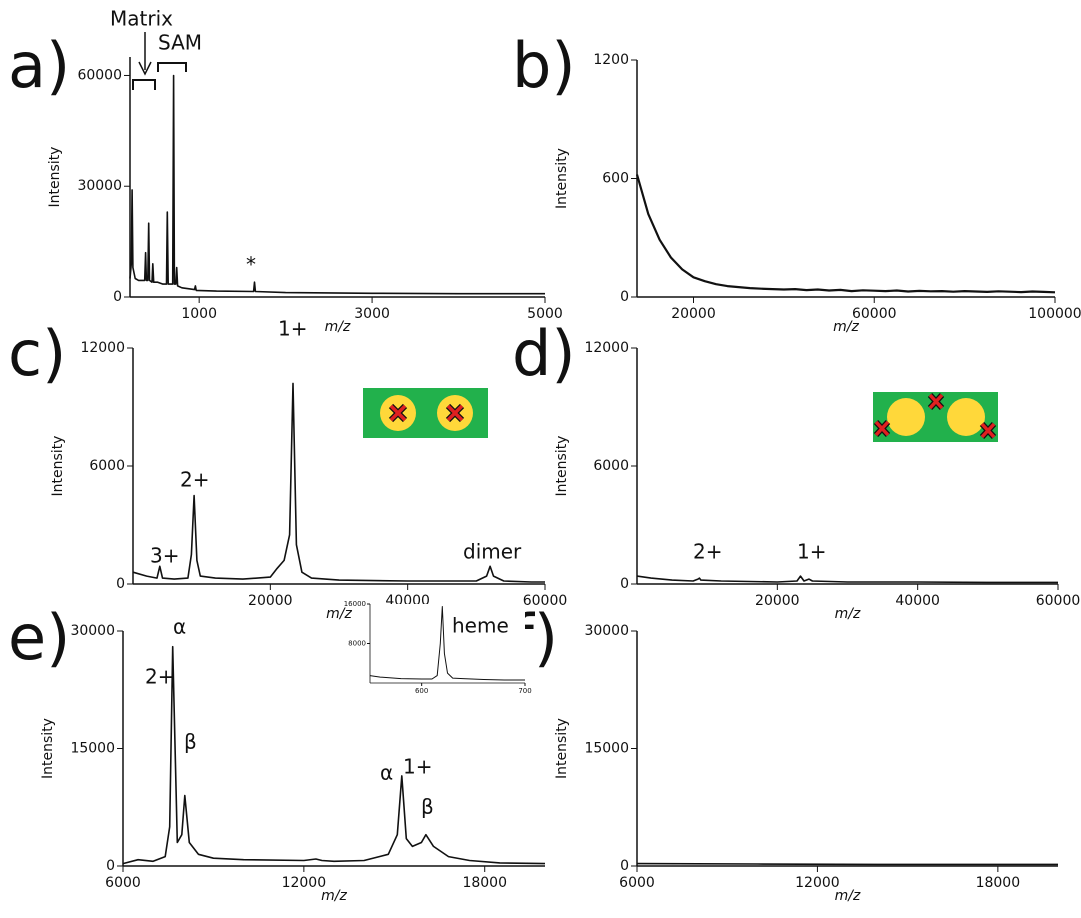 Image resolution: width=1081 pixels, height=918 pixels. I want to click on annotation: 3+, so click(164, 556).